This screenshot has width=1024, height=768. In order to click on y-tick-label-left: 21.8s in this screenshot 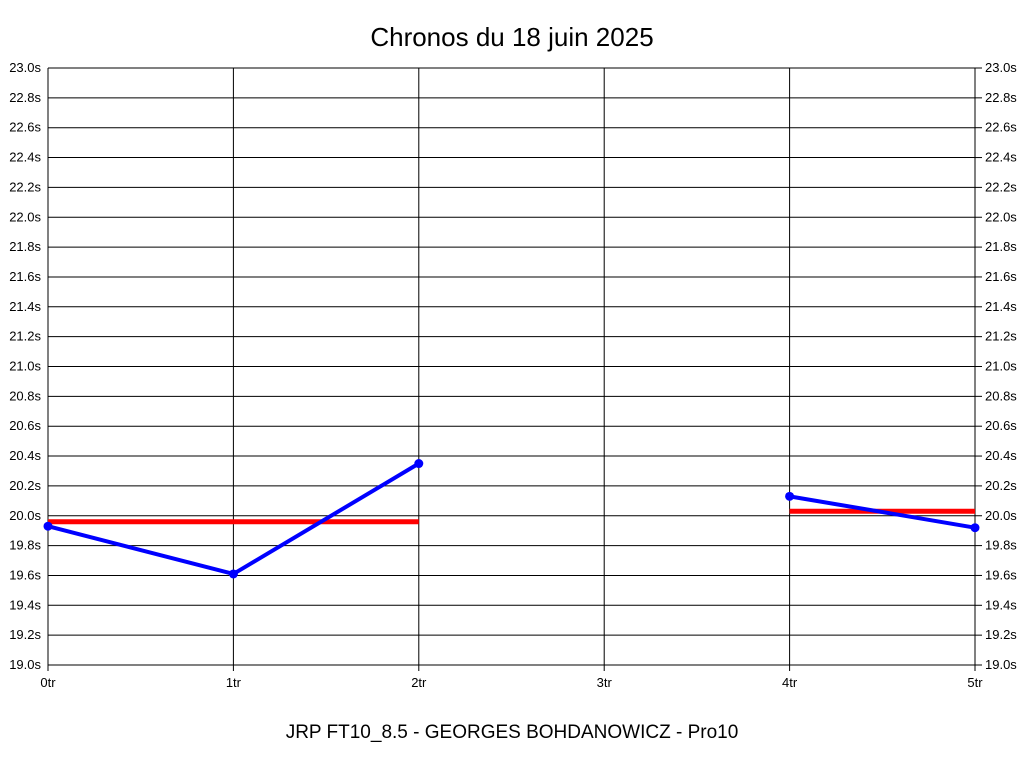, I will do `click(25, 246)`.